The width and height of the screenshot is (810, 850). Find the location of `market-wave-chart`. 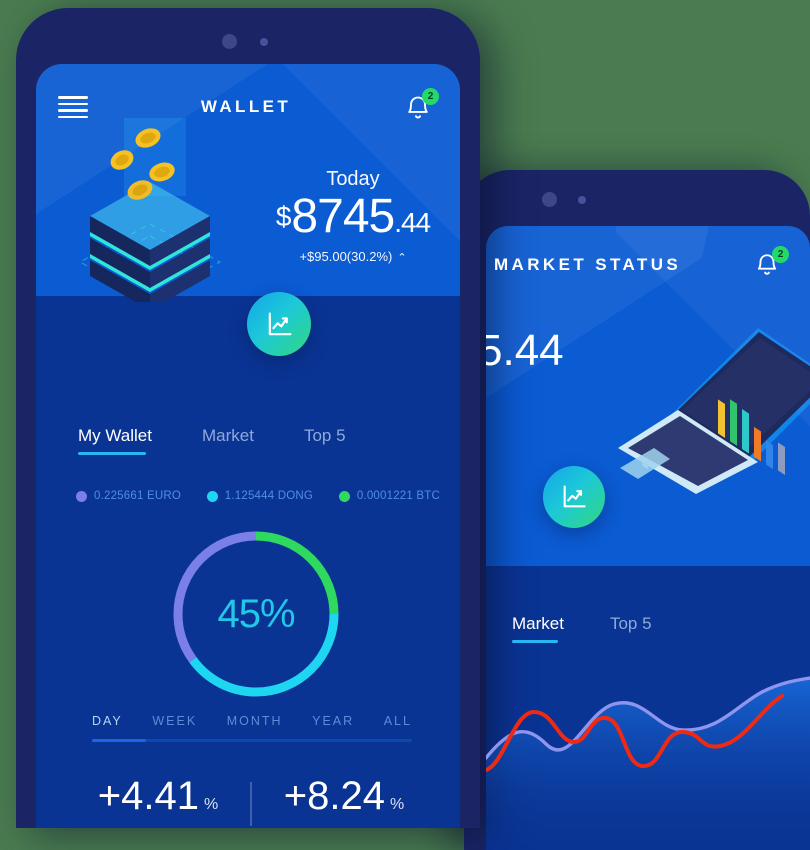

market-wave-chart is located at coordinates (648, 763).